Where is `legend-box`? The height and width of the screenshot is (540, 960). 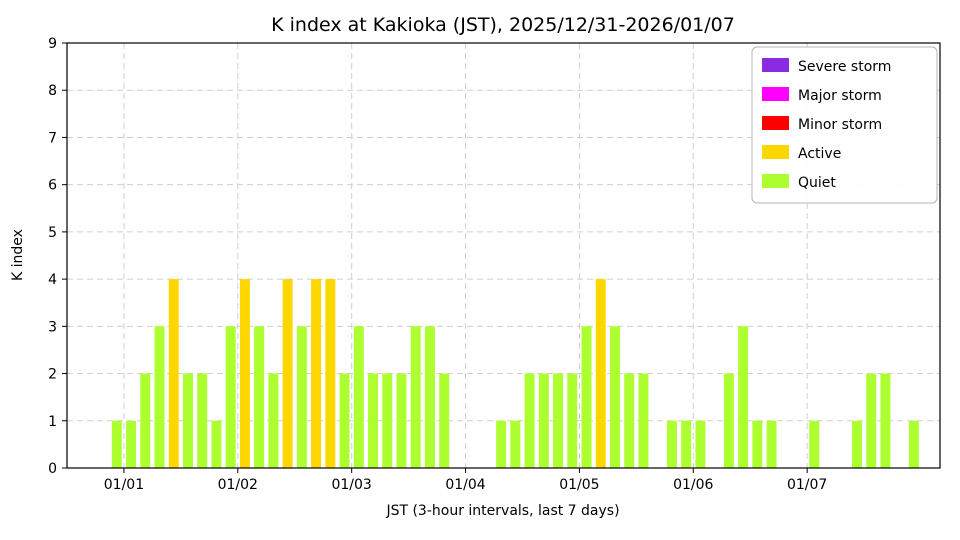 legend-box is located at coordinates (844, 125).